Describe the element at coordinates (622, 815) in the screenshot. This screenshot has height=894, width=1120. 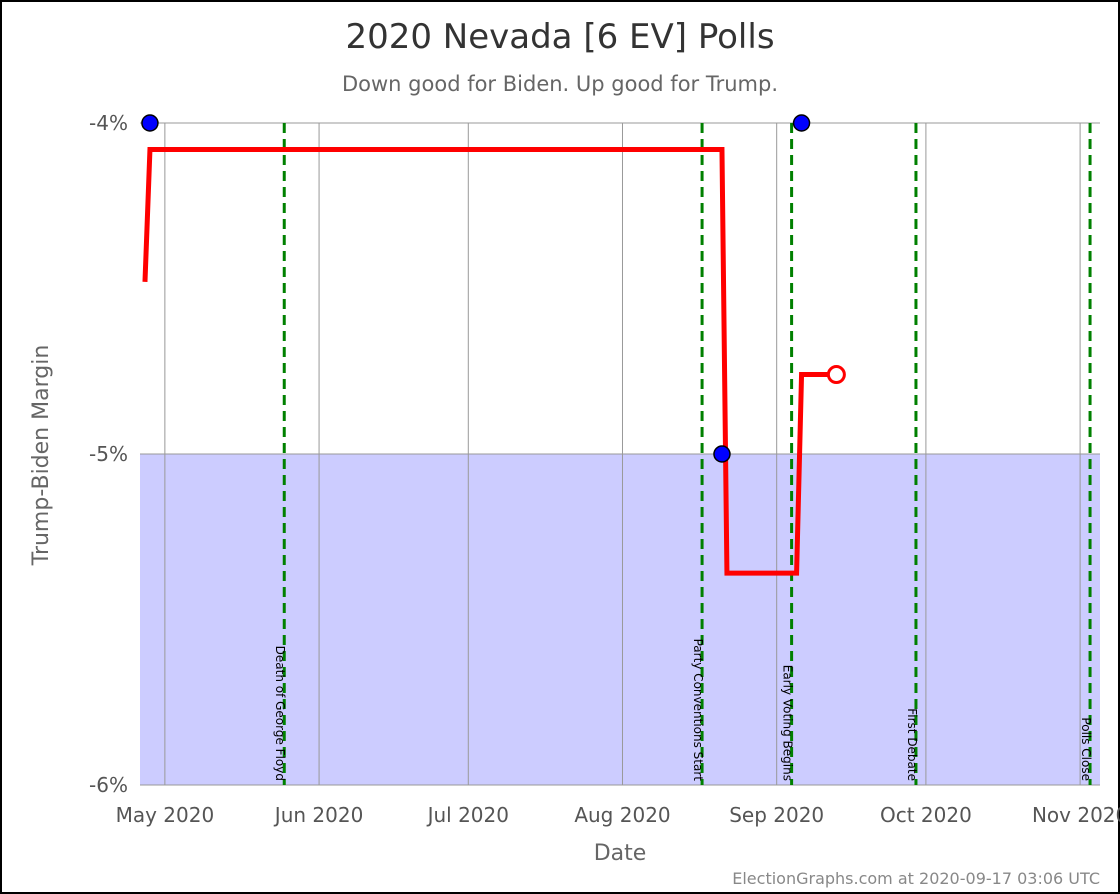
I see `x-tick-label: Aug 2020` at that location.